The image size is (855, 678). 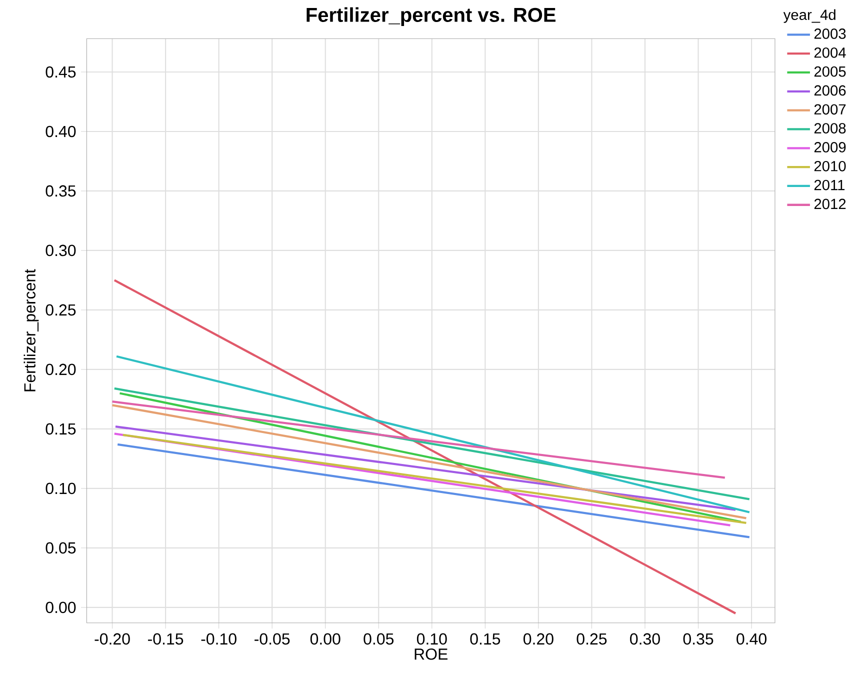 What do you see at coordinates (325, 639) in the screenshot?
I see `x-tick-label: 0.00` at bounding box center [325, 639].